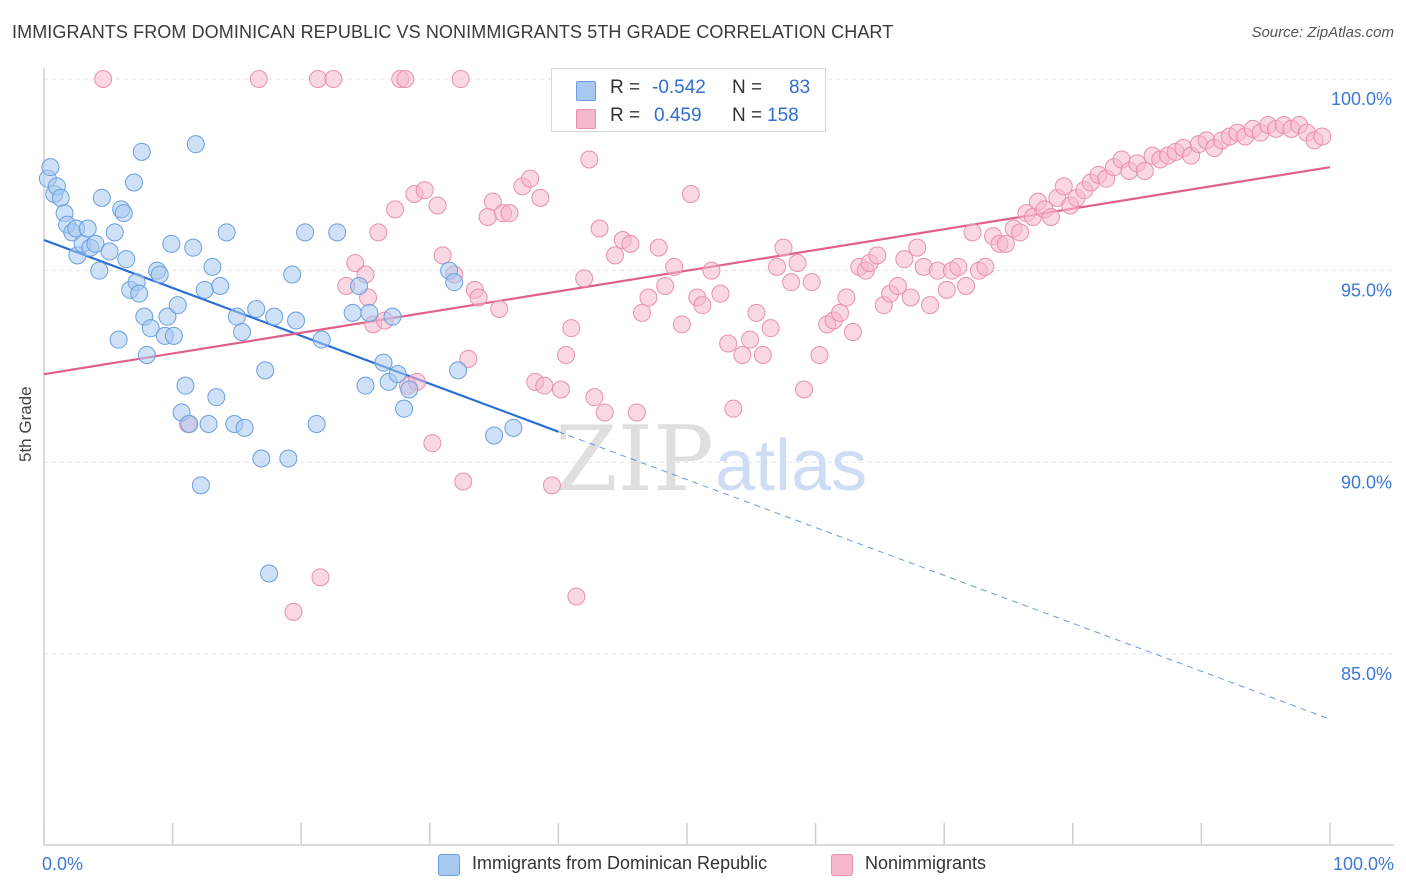  Describe the element at coordinates (791, 466) in the screenshot. I see `watermark-atlas: atlas` at that location.